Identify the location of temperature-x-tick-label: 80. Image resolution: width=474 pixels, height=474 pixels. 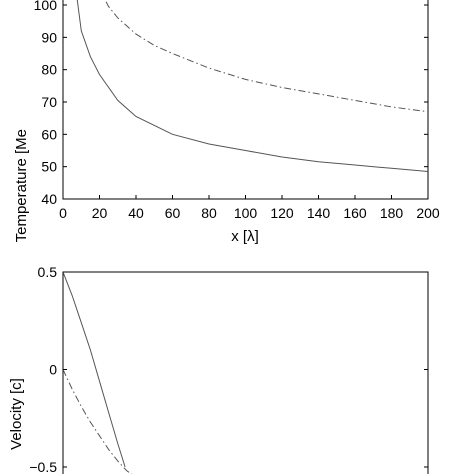
(209, 213).